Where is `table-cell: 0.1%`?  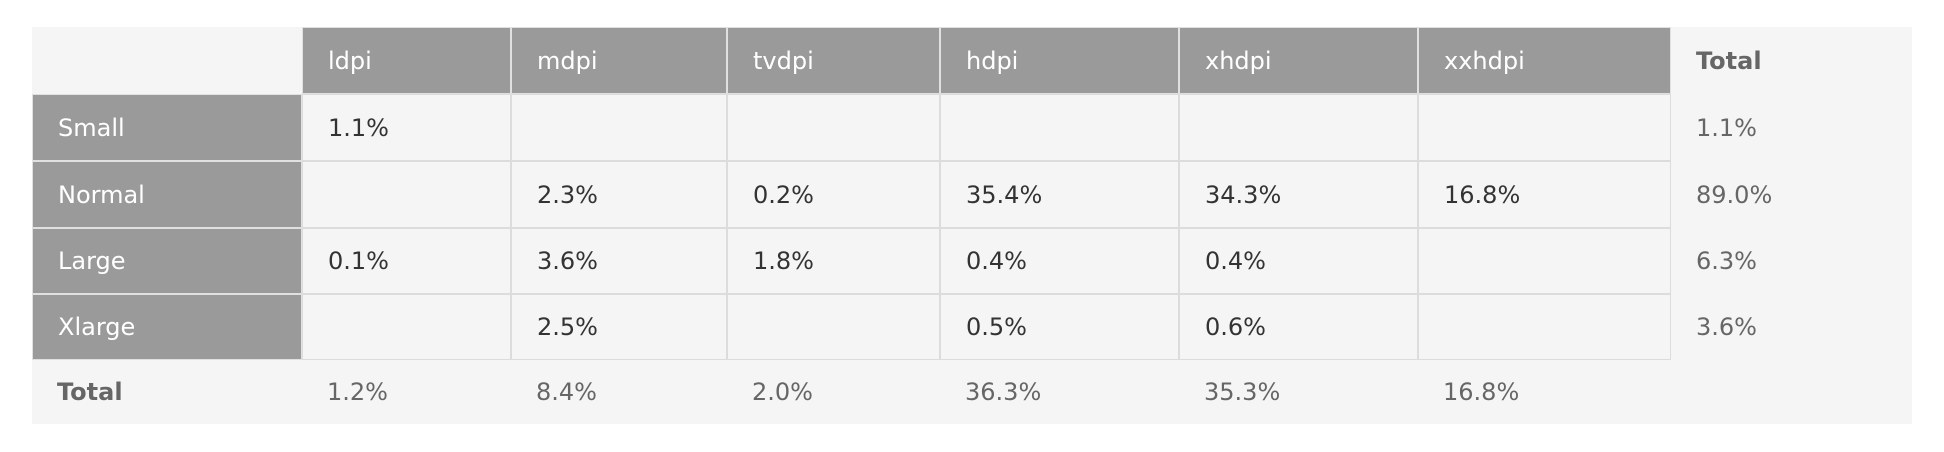 table-cell: 0.1% is located at coordinates (406, 261).